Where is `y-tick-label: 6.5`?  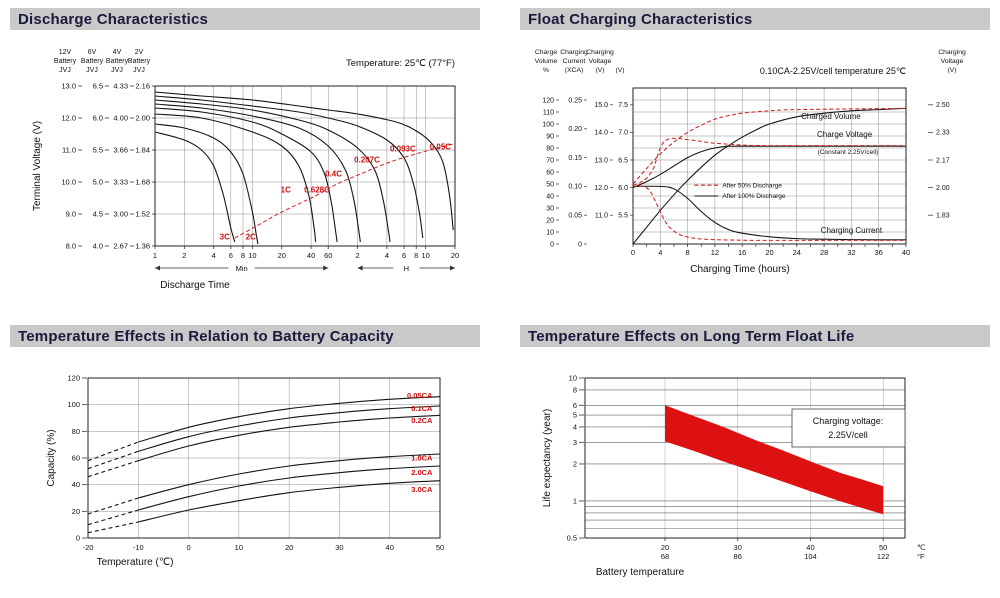
y-tick-label: 6.5 is located at coordinates (623, 160).